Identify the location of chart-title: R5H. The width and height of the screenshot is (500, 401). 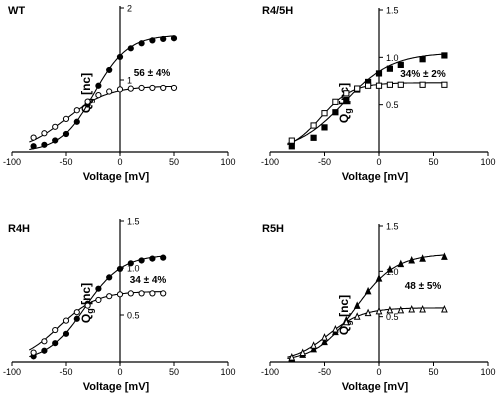
(273, 229).